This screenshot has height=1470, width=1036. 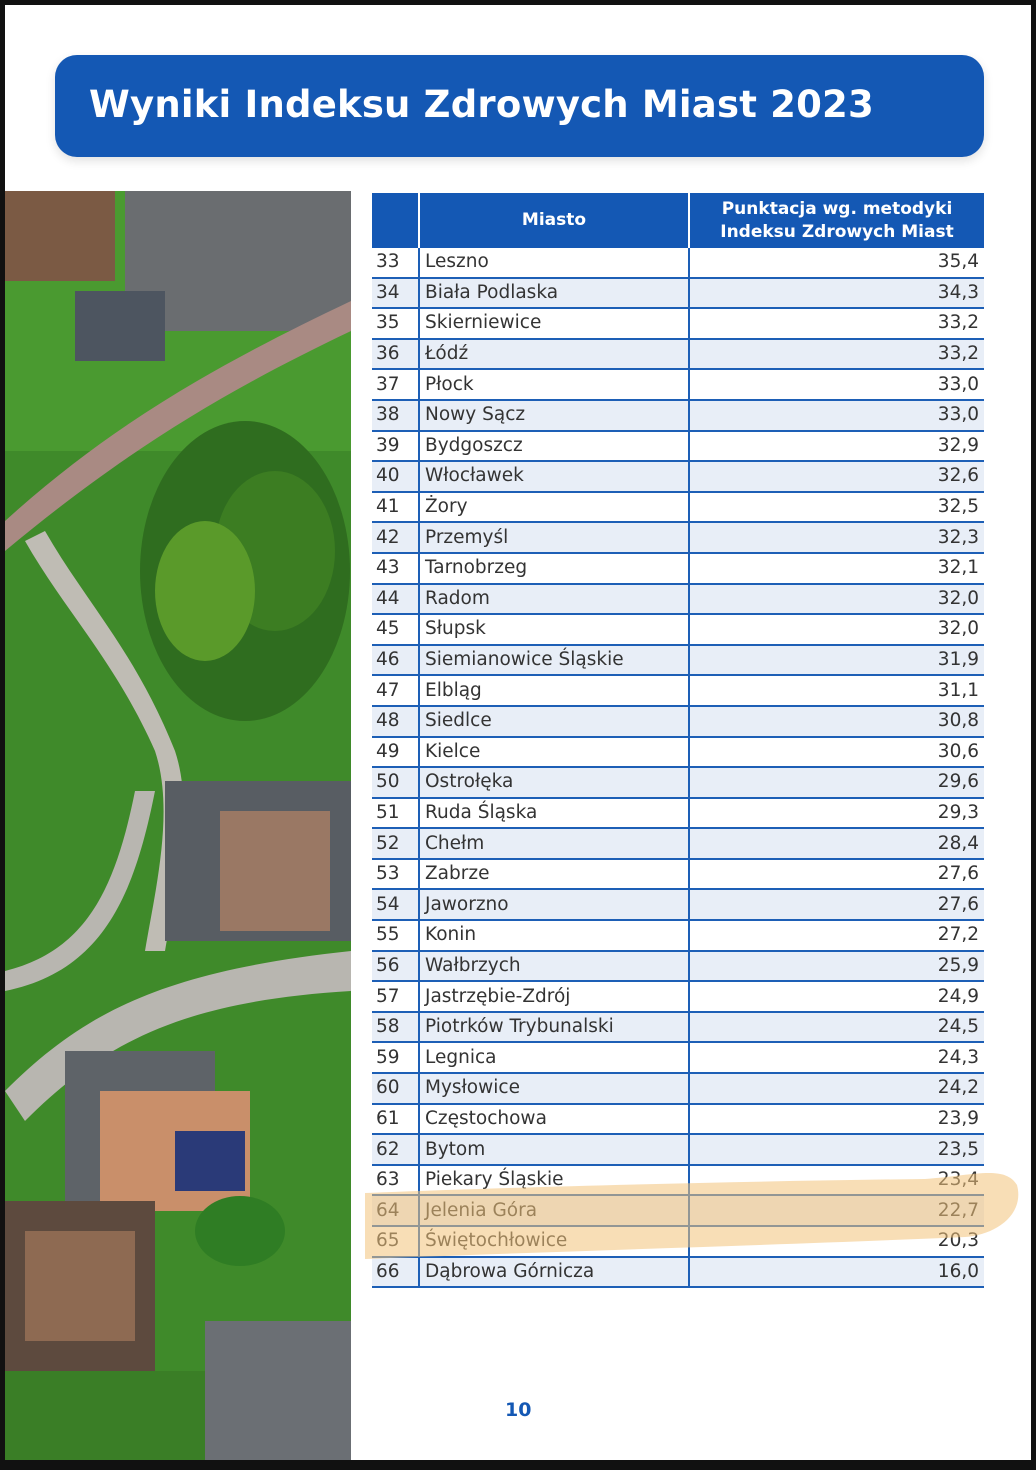 What do you see at coordinates (554, 1058) in the screenshot?
I see `city-cell: Legnica` at bounding box center [554, 1058].